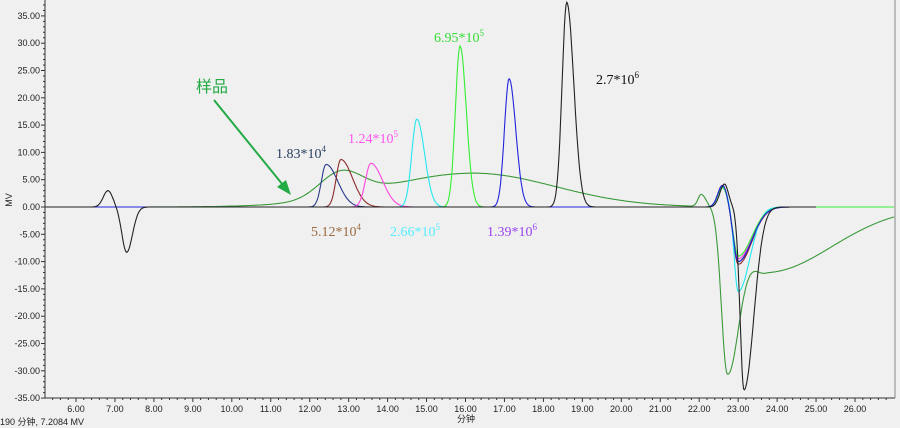 This screenshot has height=428, width=900. What do you see at coordinates (415, 231) in the screenshot?
I see `annotation-2-66e5: 2.66*105` at bounding box center [415, 231].